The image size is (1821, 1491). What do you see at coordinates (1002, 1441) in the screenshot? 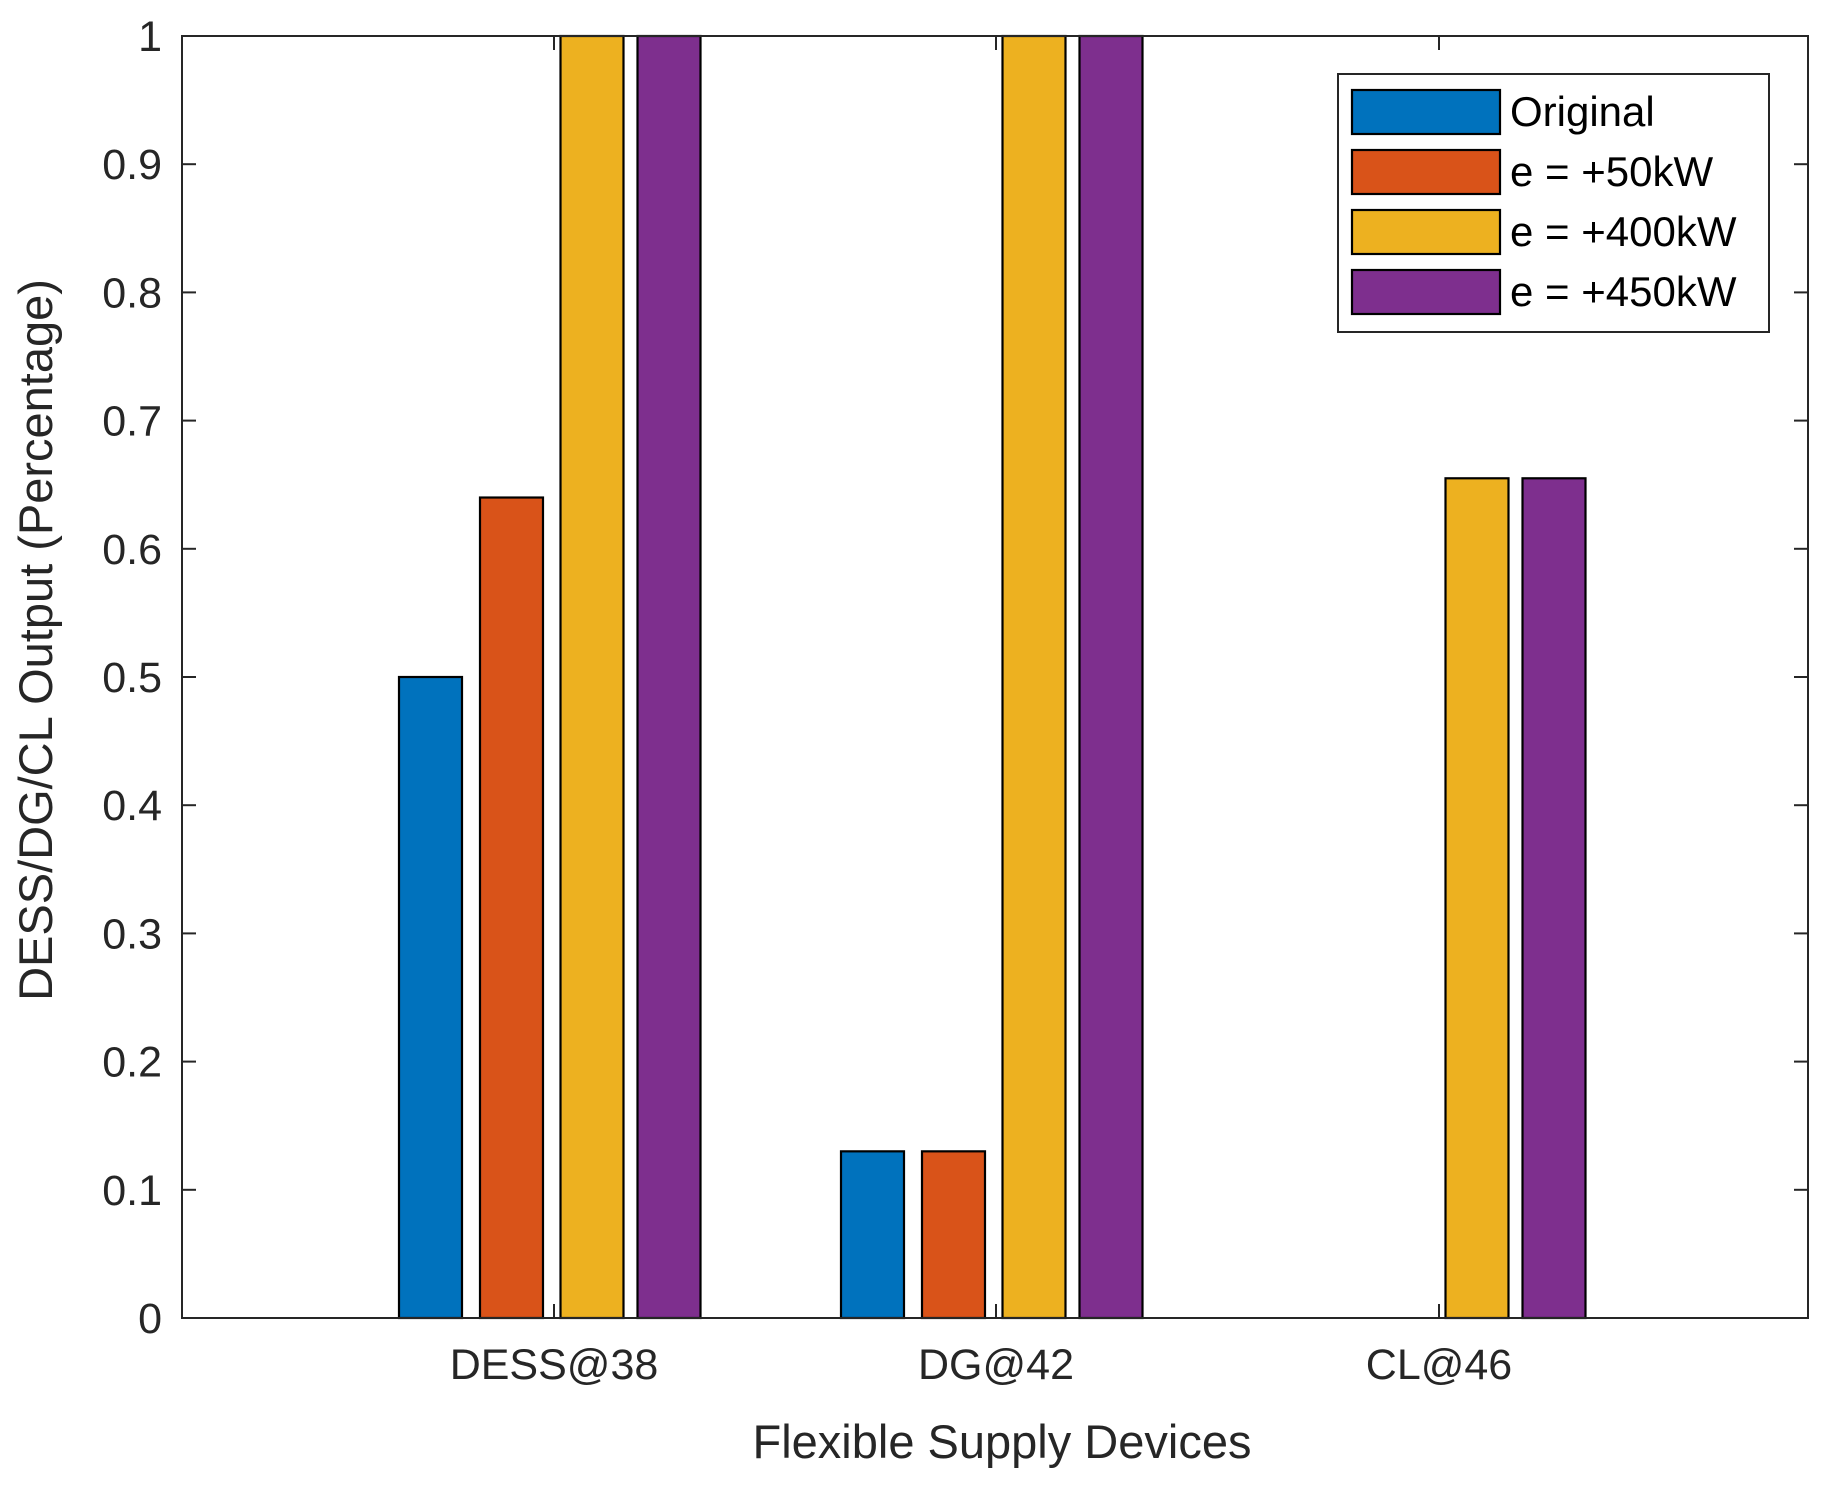
I see `x-axis-label: Flexible Supply Devices` at bounding box center [1002, 1441].